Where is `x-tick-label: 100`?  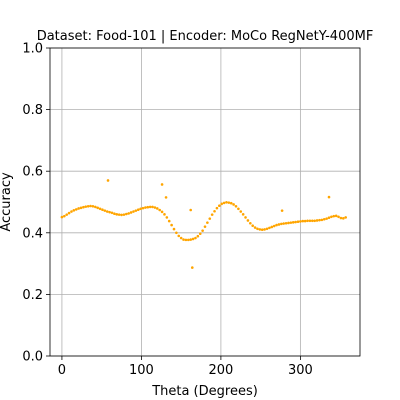
x-tick-label: 100 is located at coordinates (141, 370).